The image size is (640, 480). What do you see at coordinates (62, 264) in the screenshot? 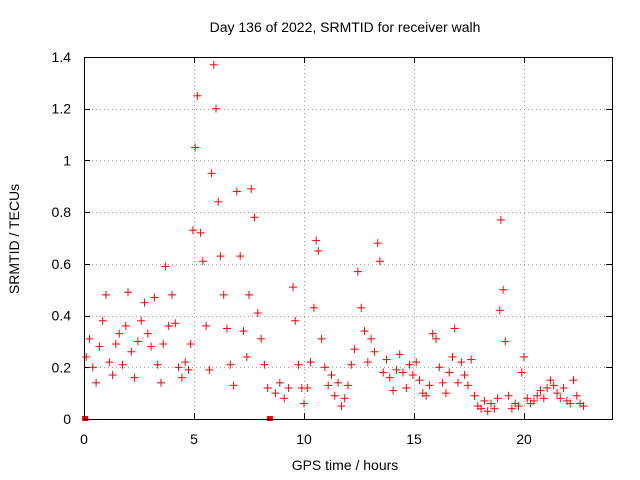
I see `y-tick-label: 0.6` at bounding box center [62, 264].